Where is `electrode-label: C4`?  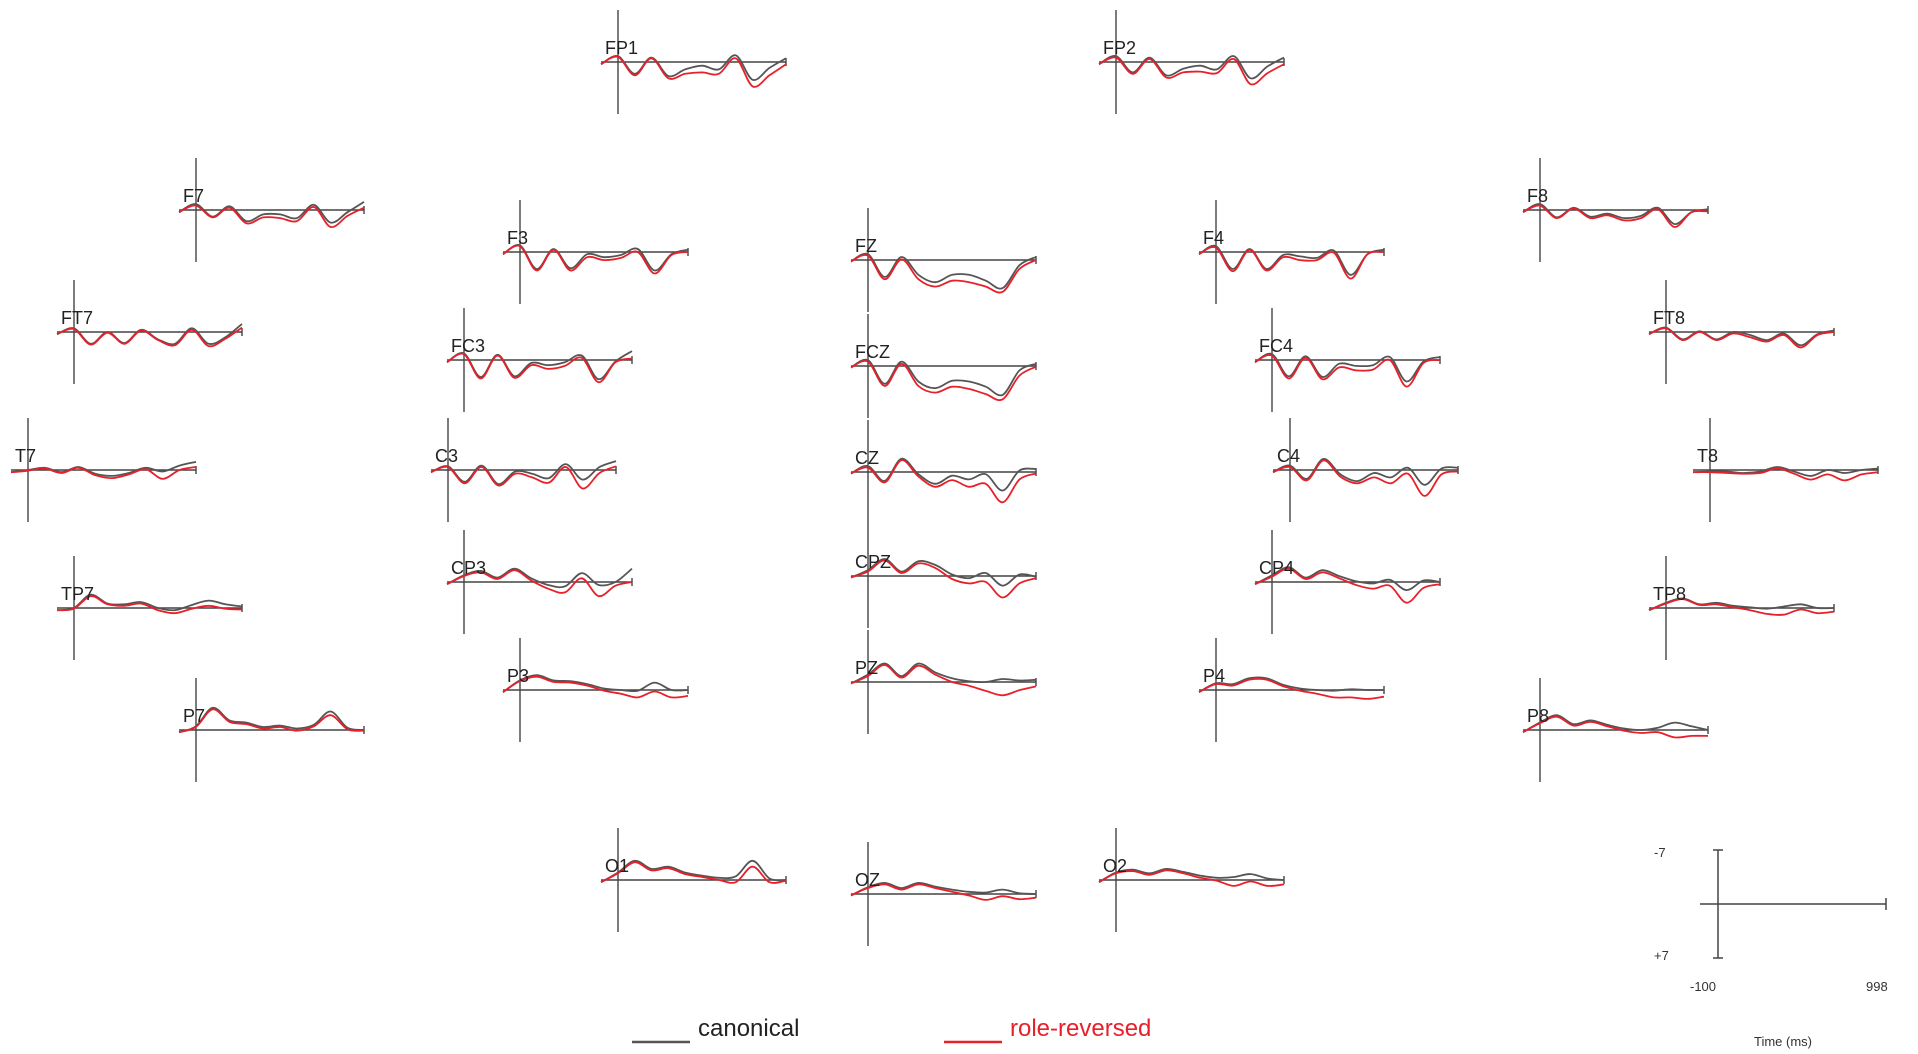
electrode-label: C4 is located at coordinates (1288, 456).